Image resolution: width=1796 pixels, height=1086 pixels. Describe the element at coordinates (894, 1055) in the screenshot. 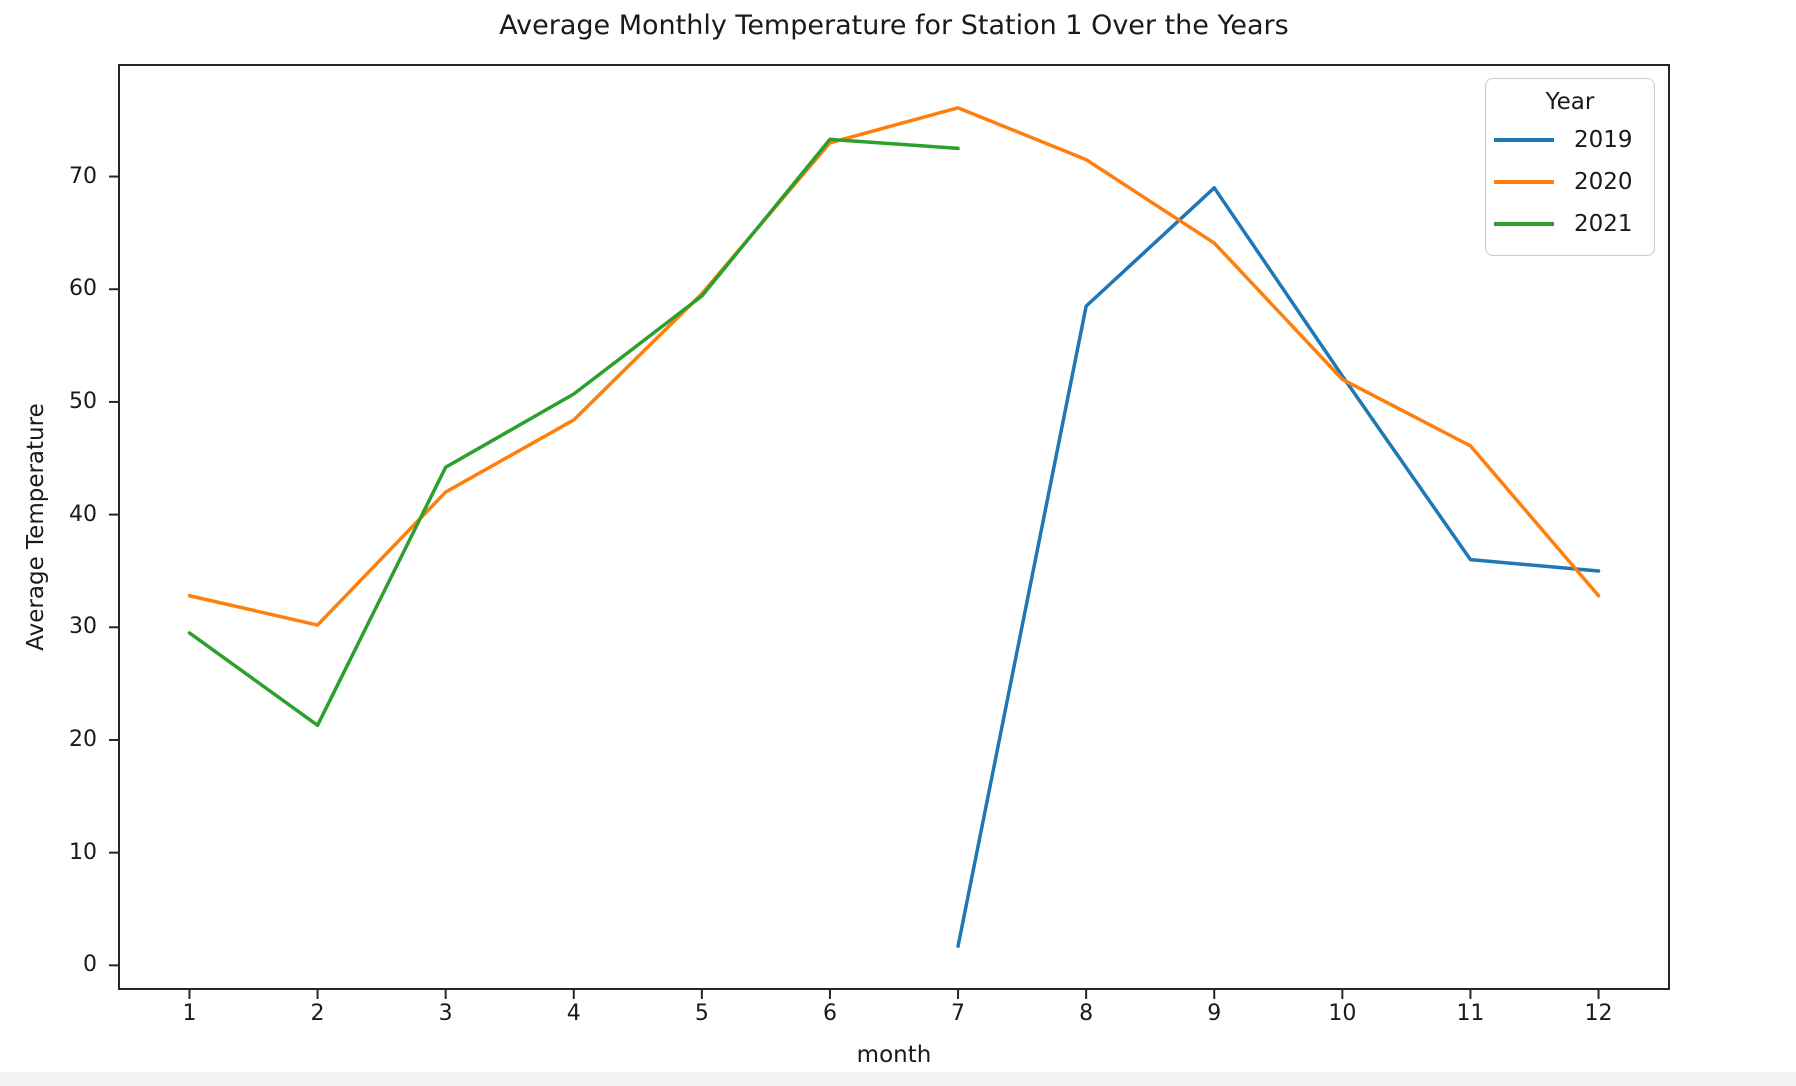

I see `x-axis-label: month` at that location.